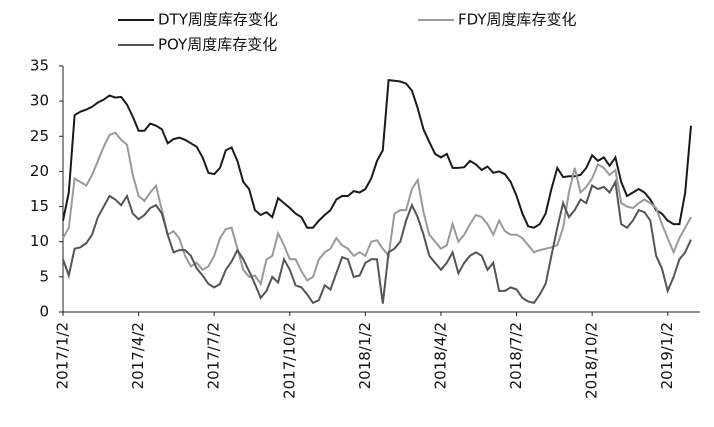 This screenshot has width=714, height=427. What do you see at coordinates (39, 241) in the screenshot?
I see `y-tick-label: 10` at bounding box center [39, 241].